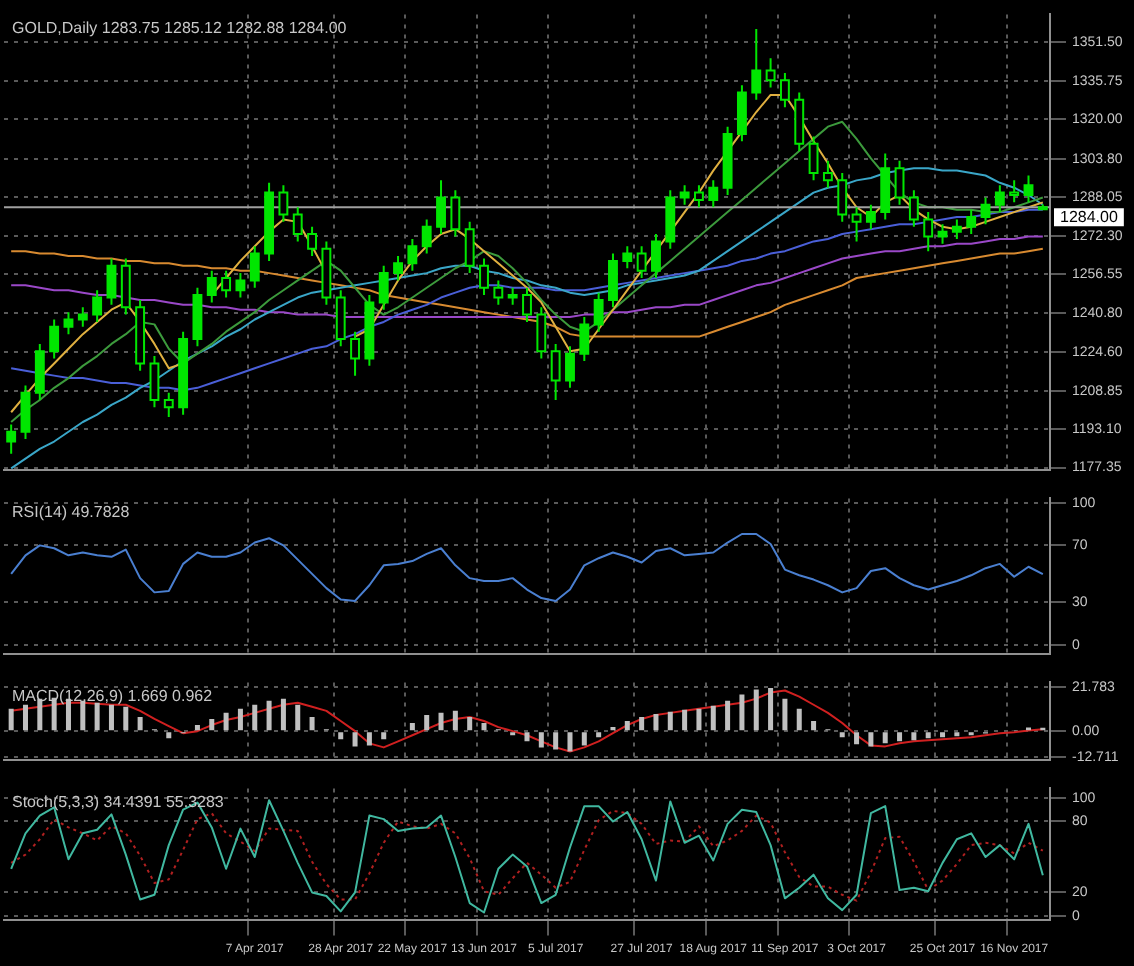 The image size is (1134, 966). What do you see at coordinates (113, 695) in the screenshot?
I see `chart-title: MACD(12,26,9) 1.669 0.962` at bounding box center [113, 695].